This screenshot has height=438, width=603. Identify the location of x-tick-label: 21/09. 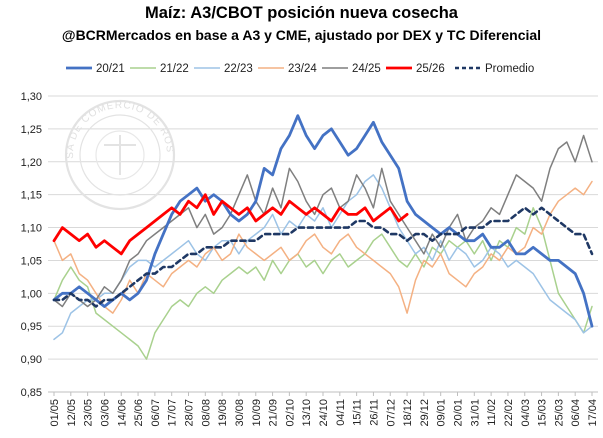
(274, 413).